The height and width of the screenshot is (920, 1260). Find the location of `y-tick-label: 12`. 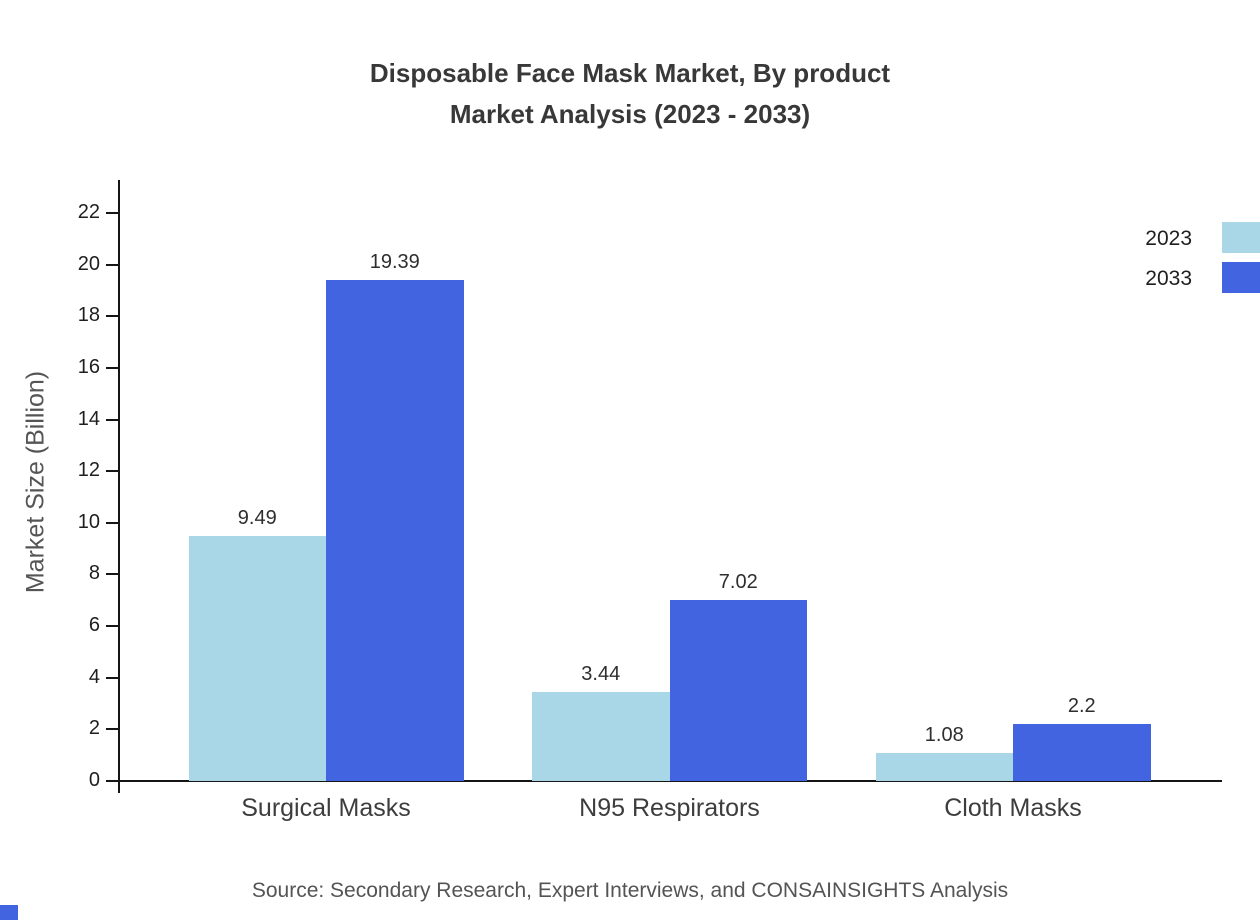

y-tick-label: 12 is located at coordinates (88, 470).